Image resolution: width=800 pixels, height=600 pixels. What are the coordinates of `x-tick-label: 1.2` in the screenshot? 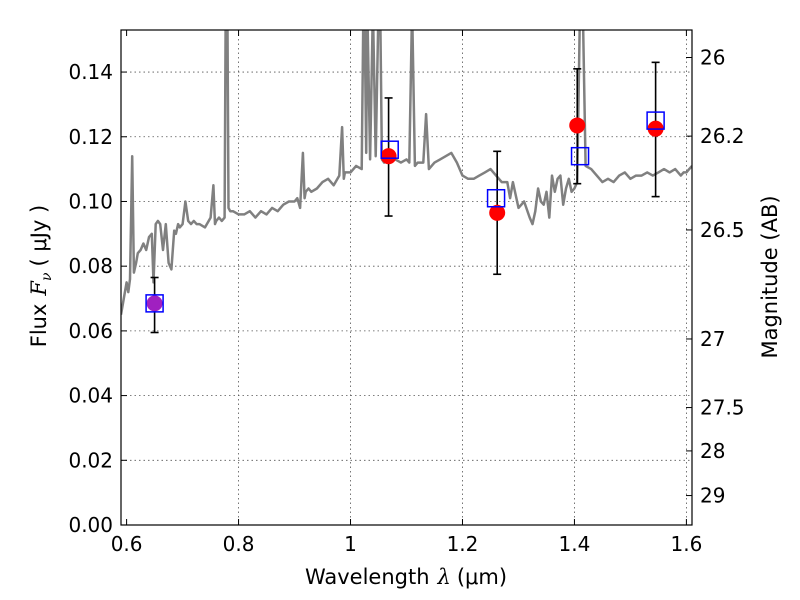 It's located at (463, 544).